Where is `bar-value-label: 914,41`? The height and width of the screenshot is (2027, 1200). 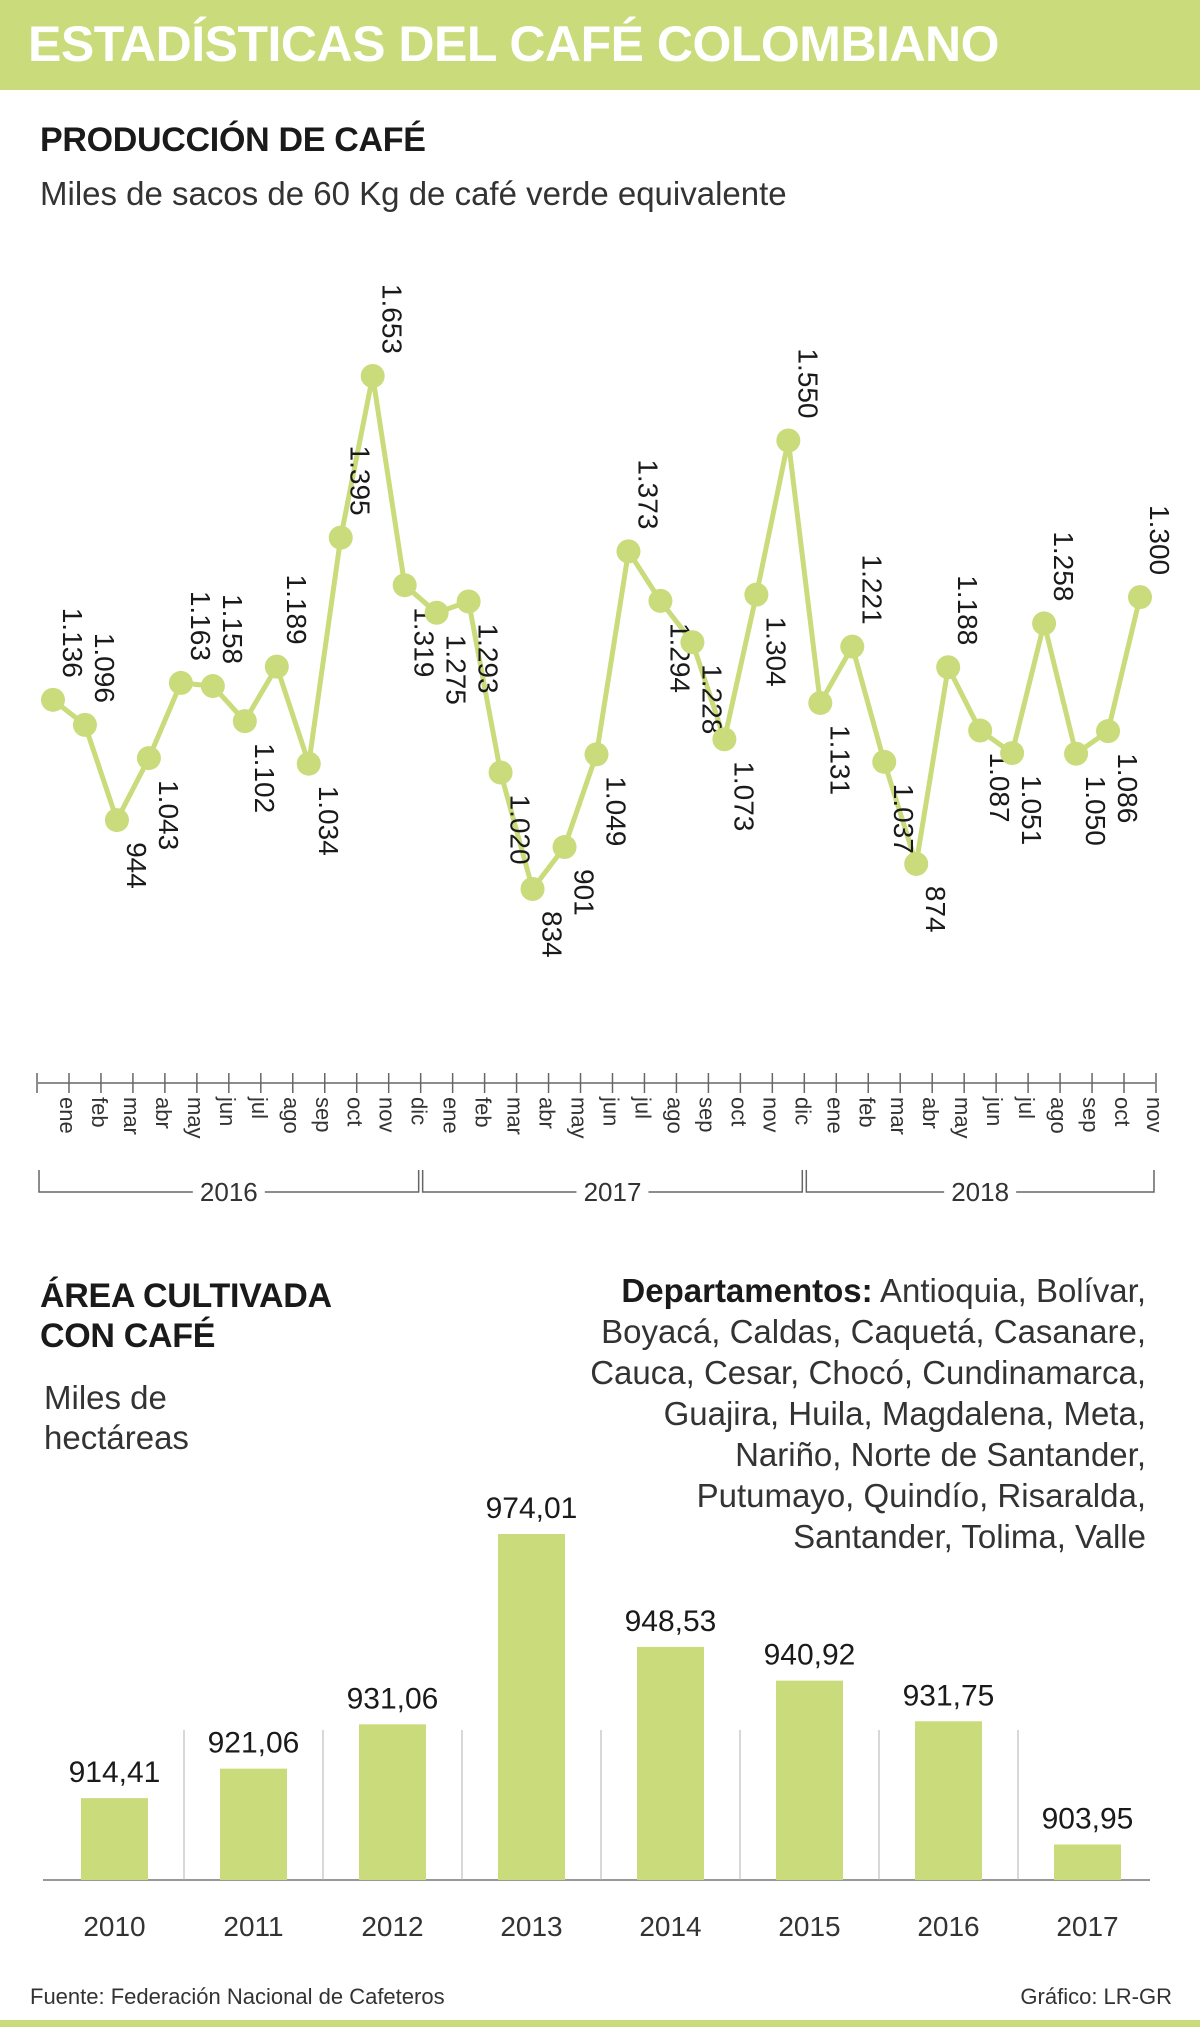 bar-value-label: 914,41 is located at coordinates (115, 1772).